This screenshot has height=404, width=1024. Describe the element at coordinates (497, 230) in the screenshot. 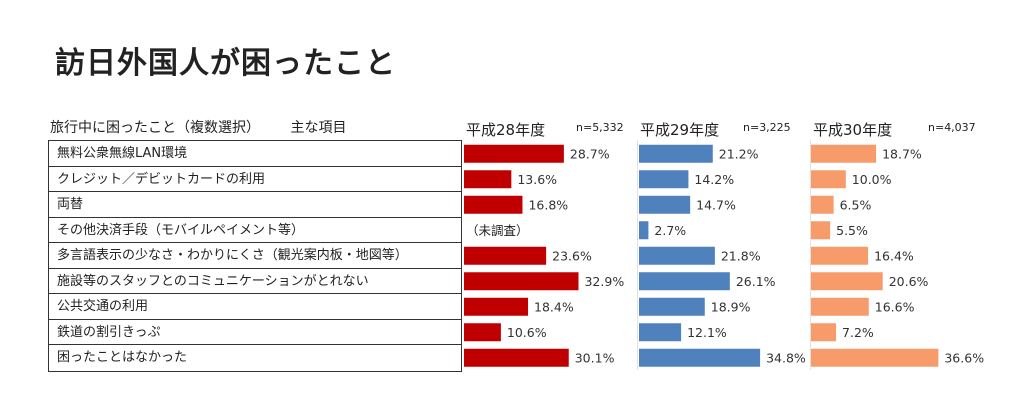

I see `missing-data-label: （未調査）` at that location.